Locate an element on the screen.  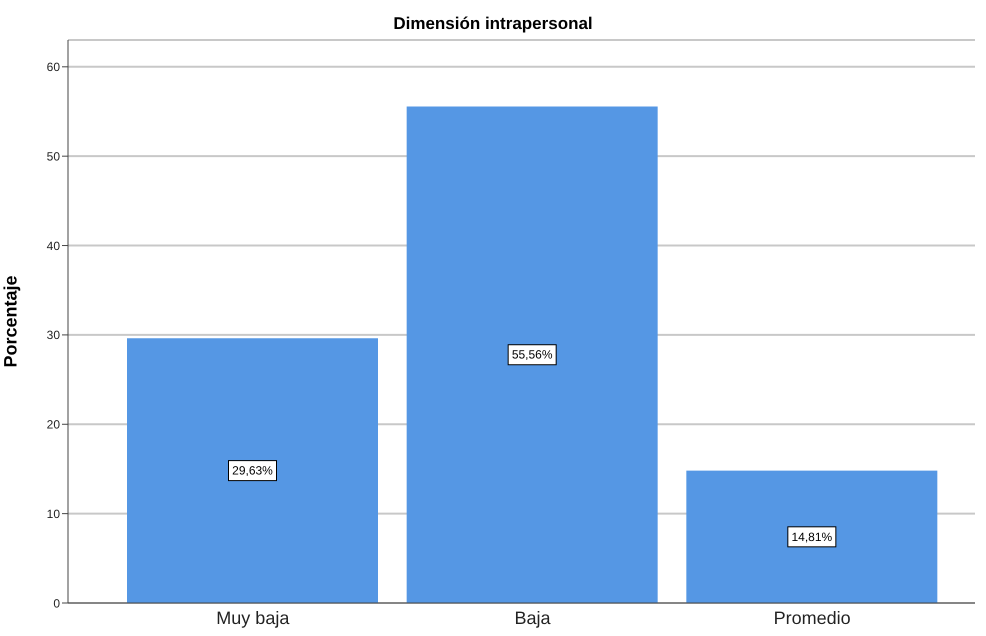
data-label: 55,56% is located at coordinates (532, 355).